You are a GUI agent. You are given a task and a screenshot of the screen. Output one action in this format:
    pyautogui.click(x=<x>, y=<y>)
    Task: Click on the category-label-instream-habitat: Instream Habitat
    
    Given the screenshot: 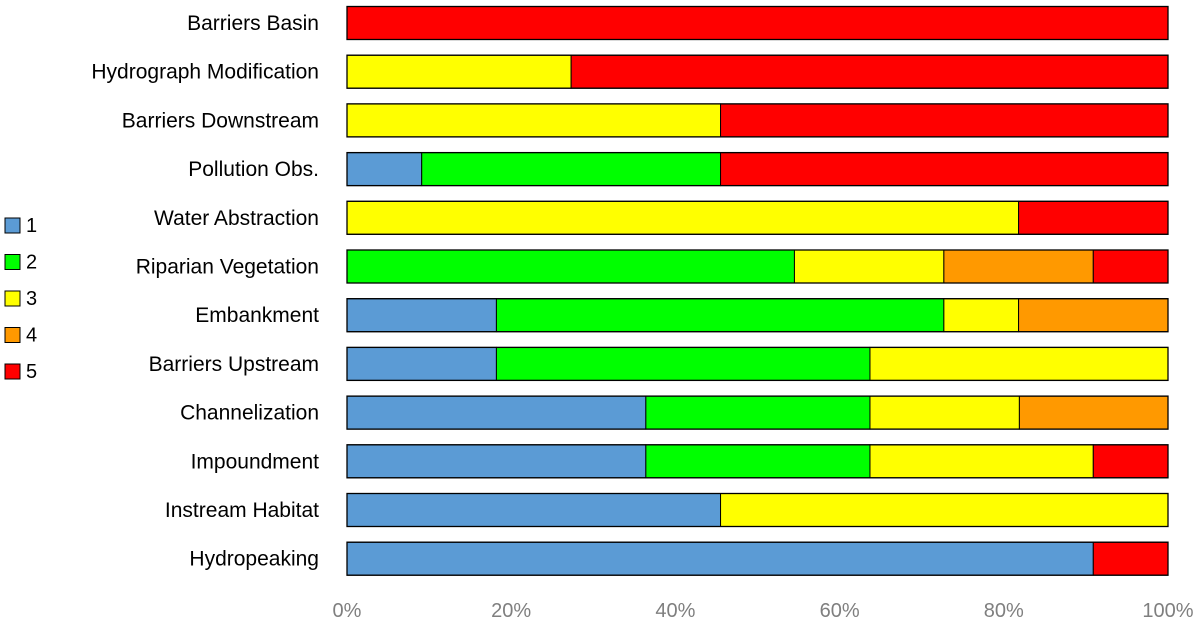 What is the action you would take?
    pyautogui.click(x=242, y=510)
    